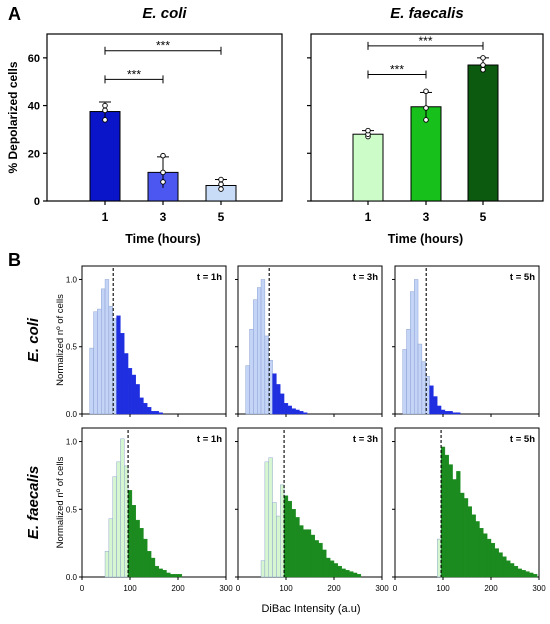 The width and height of the screenshot is (550, 624). Describe the element at coordinates (426, 13) in the screenshot. I see `chart-title: E. faecalis` at that location.